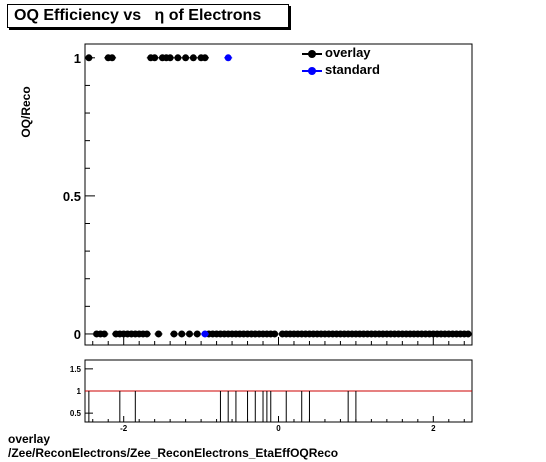  What do you see at coordinates (433, 428) in the screenshot?
I see `ratio-x-tick-label: 2` at bounding box center [433, 428].